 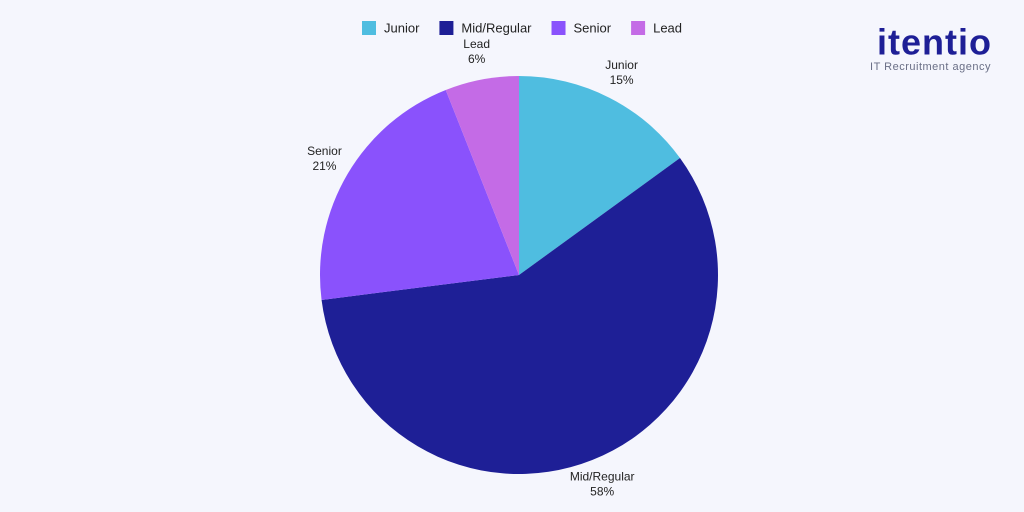 I want to click on logo-tagline: IT Recruitment agency, so click(x=930, y=67).